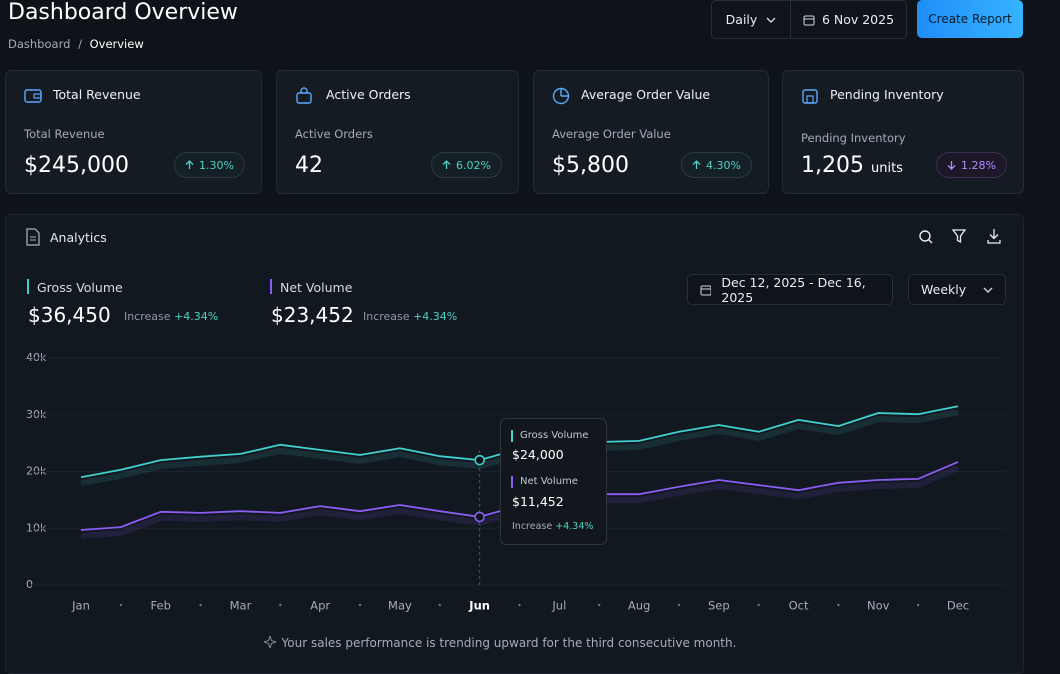 This screenshot has height=674, width=1060. What do you see at coordinates (97, 94) in the screenshot?
I see `card-title: Total Revenue` at bounding box center [97, 94].